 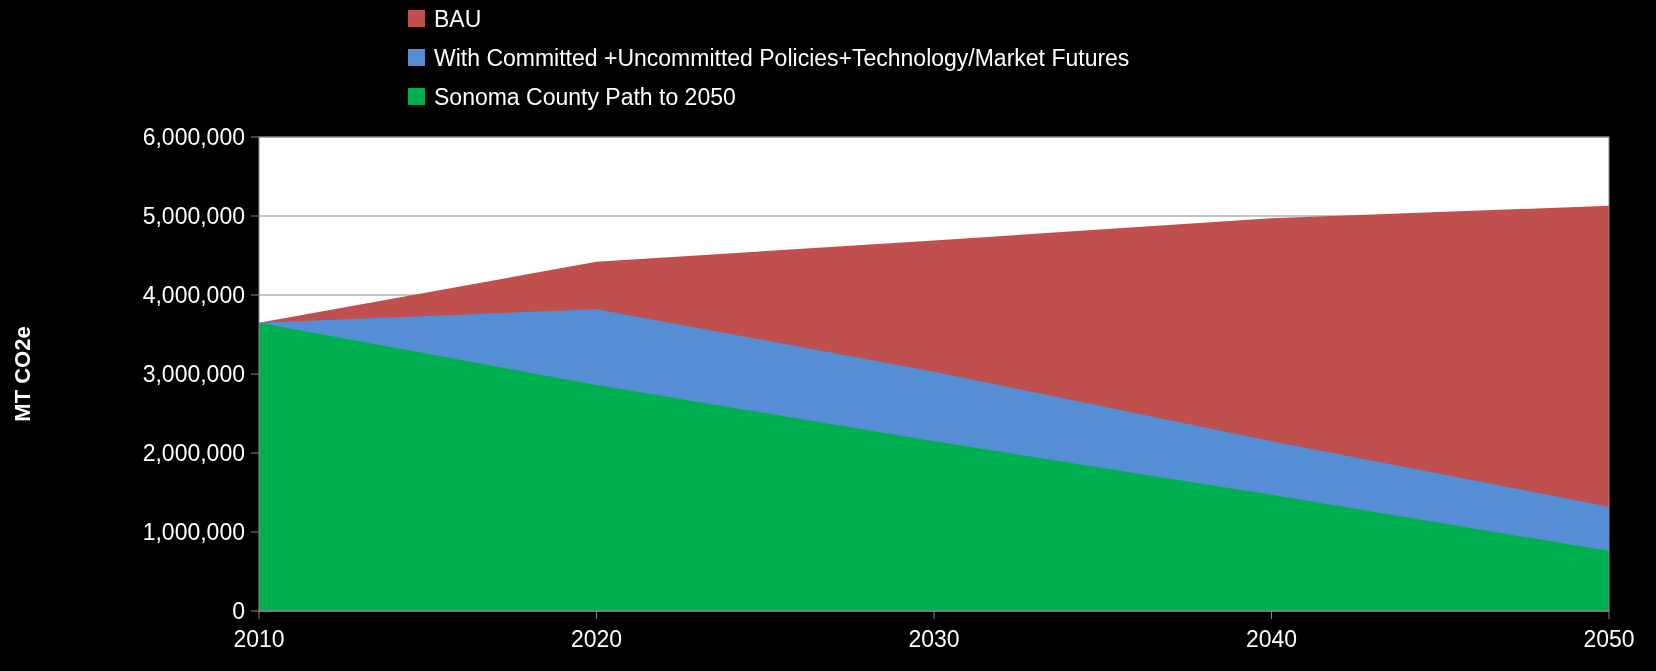 What do you see at coordinates (238, 611) in the screenshot?
I see `y-tick-label: 0` at bounding box center [238, 611].